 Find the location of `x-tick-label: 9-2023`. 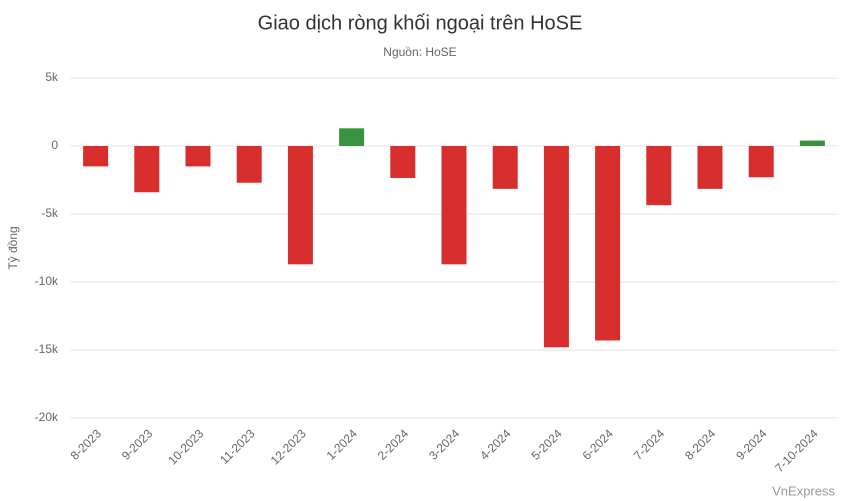

x-tick-label: 9-2023 is located at coordinates (137, 444).